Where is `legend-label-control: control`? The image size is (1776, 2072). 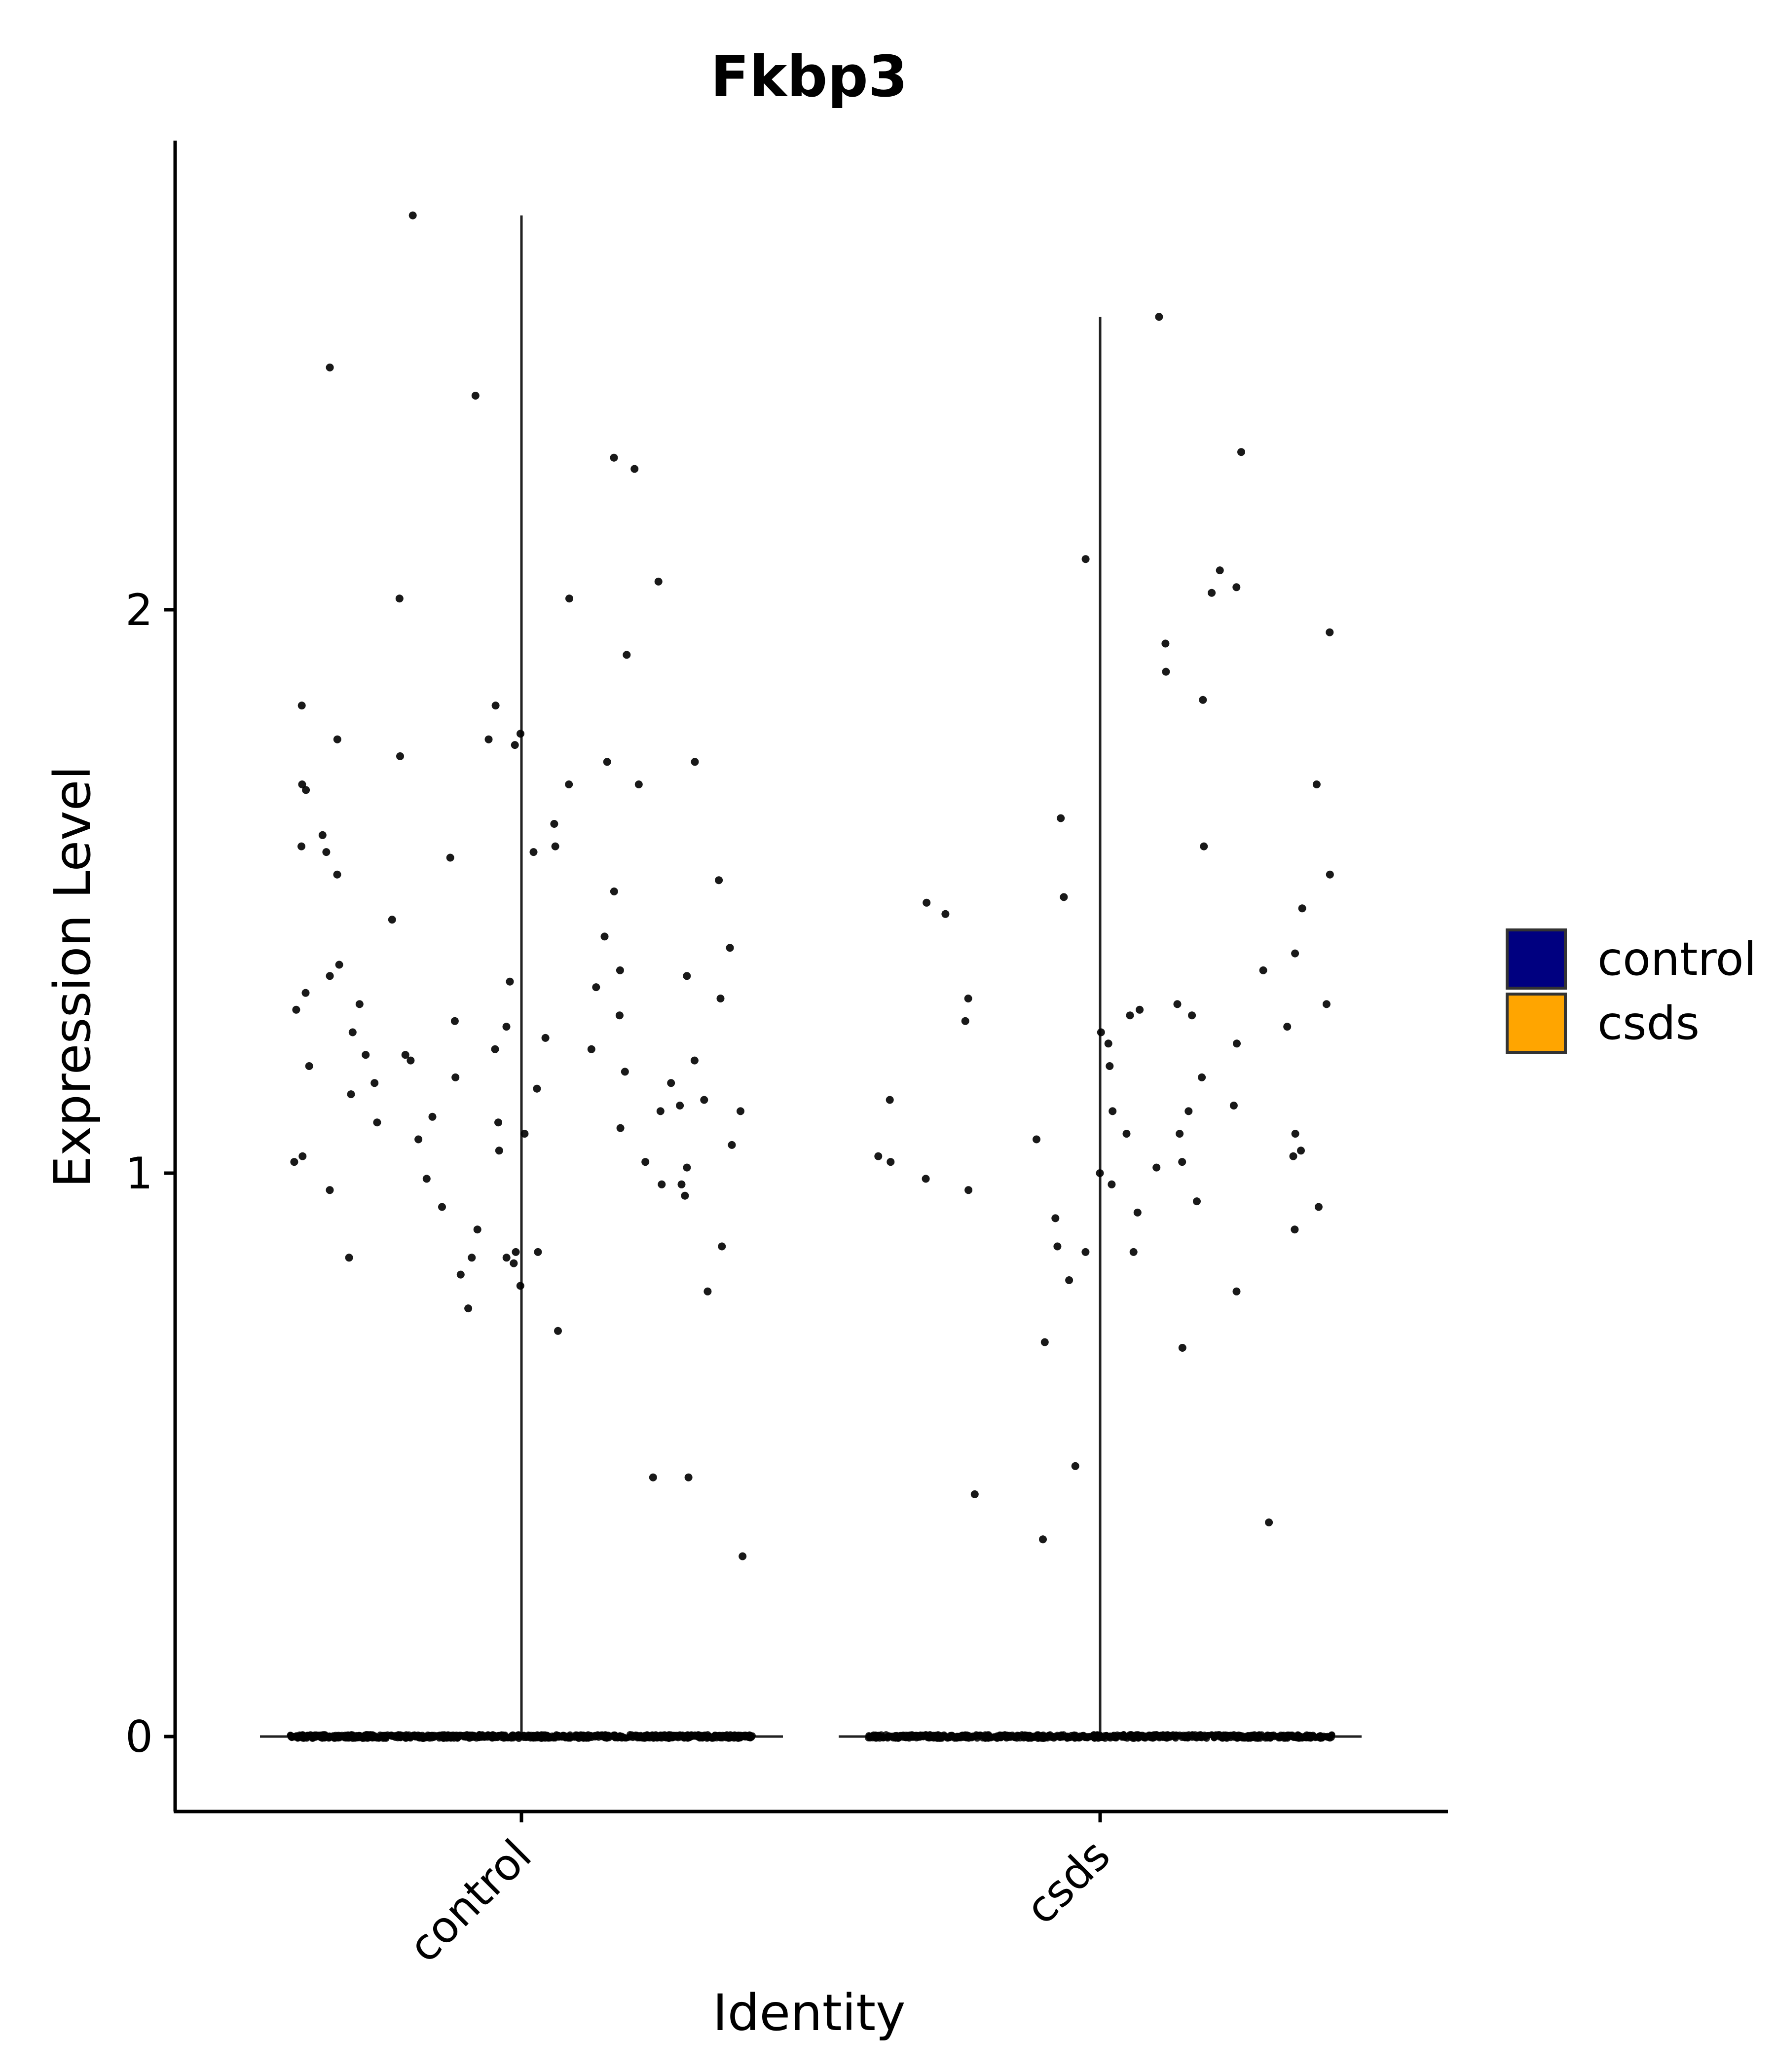 legend-label-control: control is located at coordinates (1677, 959).